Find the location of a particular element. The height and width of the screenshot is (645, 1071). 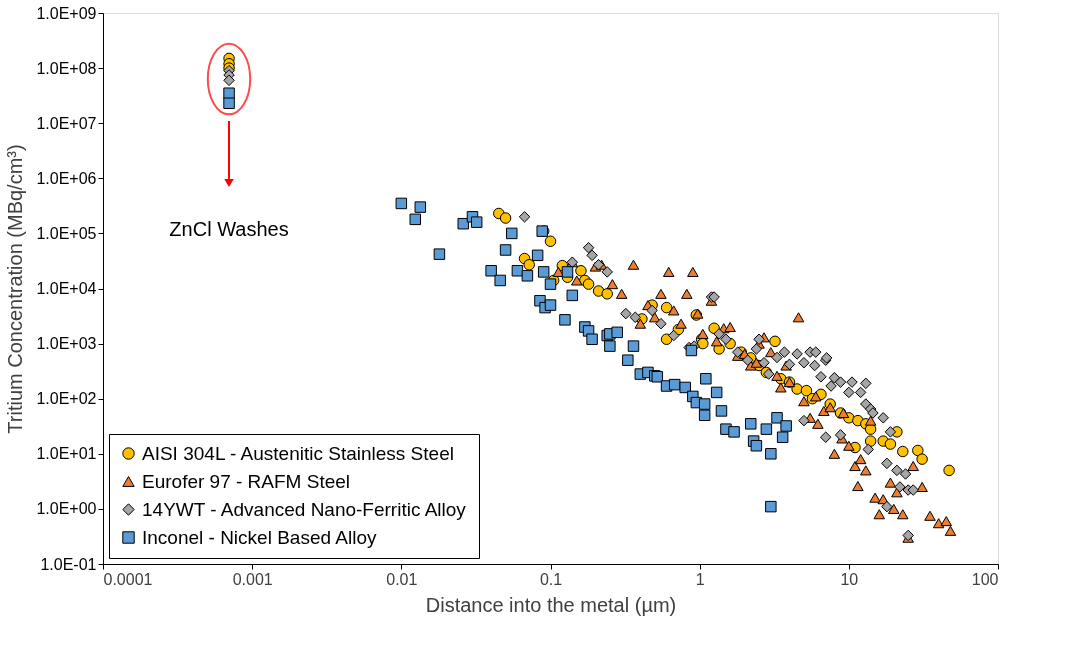

y-tick-label: 1.0E+01 is located at coordinates (66, 454).